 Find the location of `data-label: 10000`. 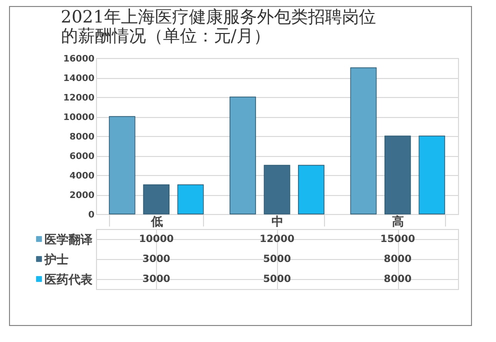

data-label: 10000 is located at coordinates (156, 239).